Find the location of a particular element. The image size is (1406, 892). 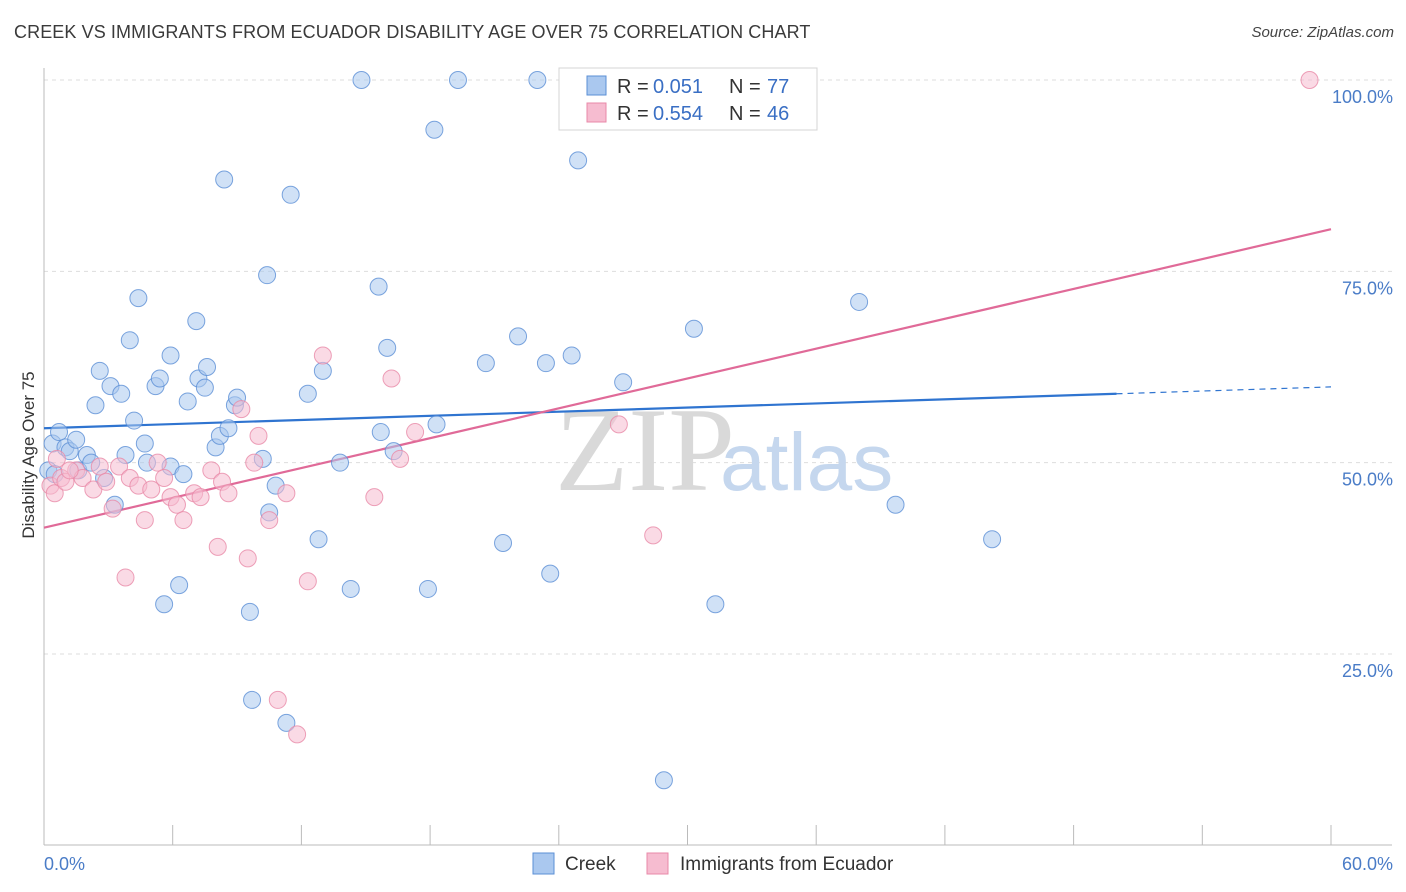

creek-legend-swatch is located at coordinates (596, 85).